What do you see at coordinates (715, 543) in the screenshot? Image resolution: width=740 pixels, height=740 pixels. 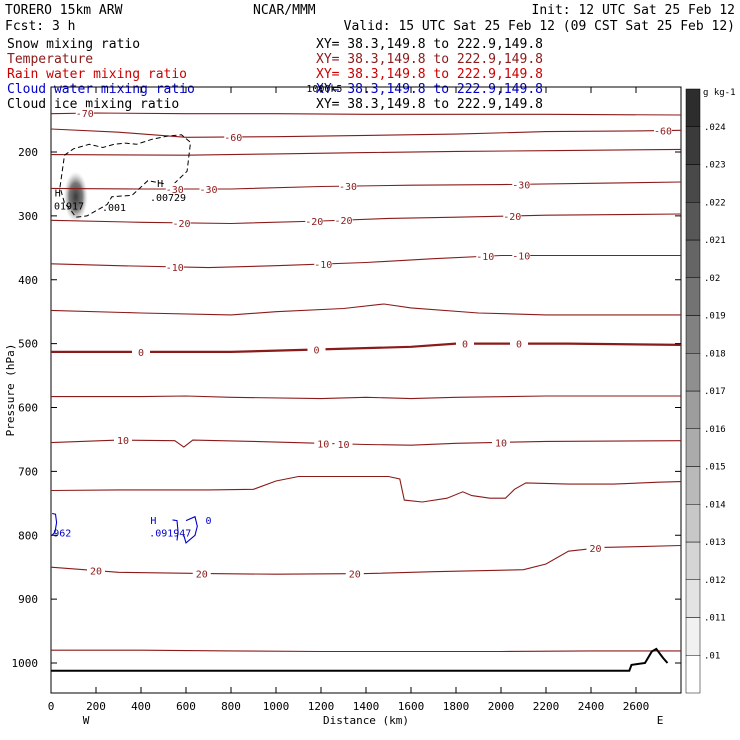 I see `colorbar-level-label: .013` at bounding box center [715, 543].